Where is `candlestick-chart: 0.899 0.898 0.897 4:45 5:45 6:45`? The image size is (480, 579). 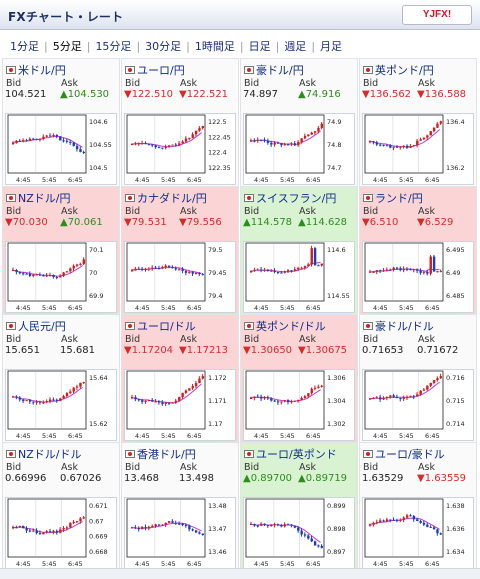 candlestick-chart: 0.899 0.898 0.897 4:45 5:45 6:45 is located at coordinates (300, 534).